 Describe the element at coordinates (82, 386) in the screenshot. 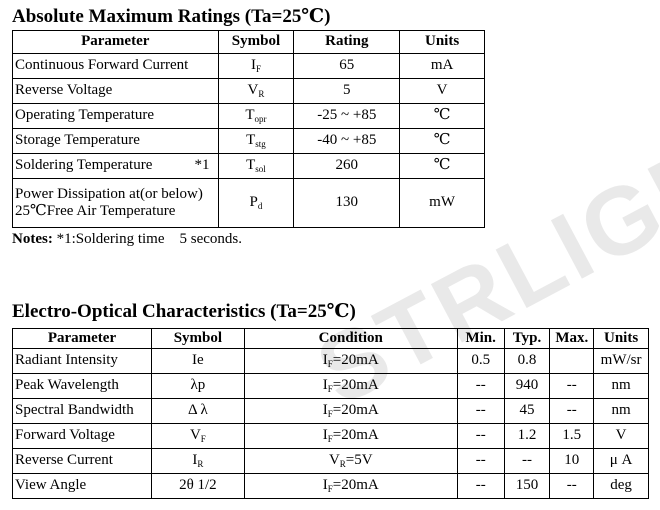

I see `parameter-cell: Peak Wavelength` at that location.